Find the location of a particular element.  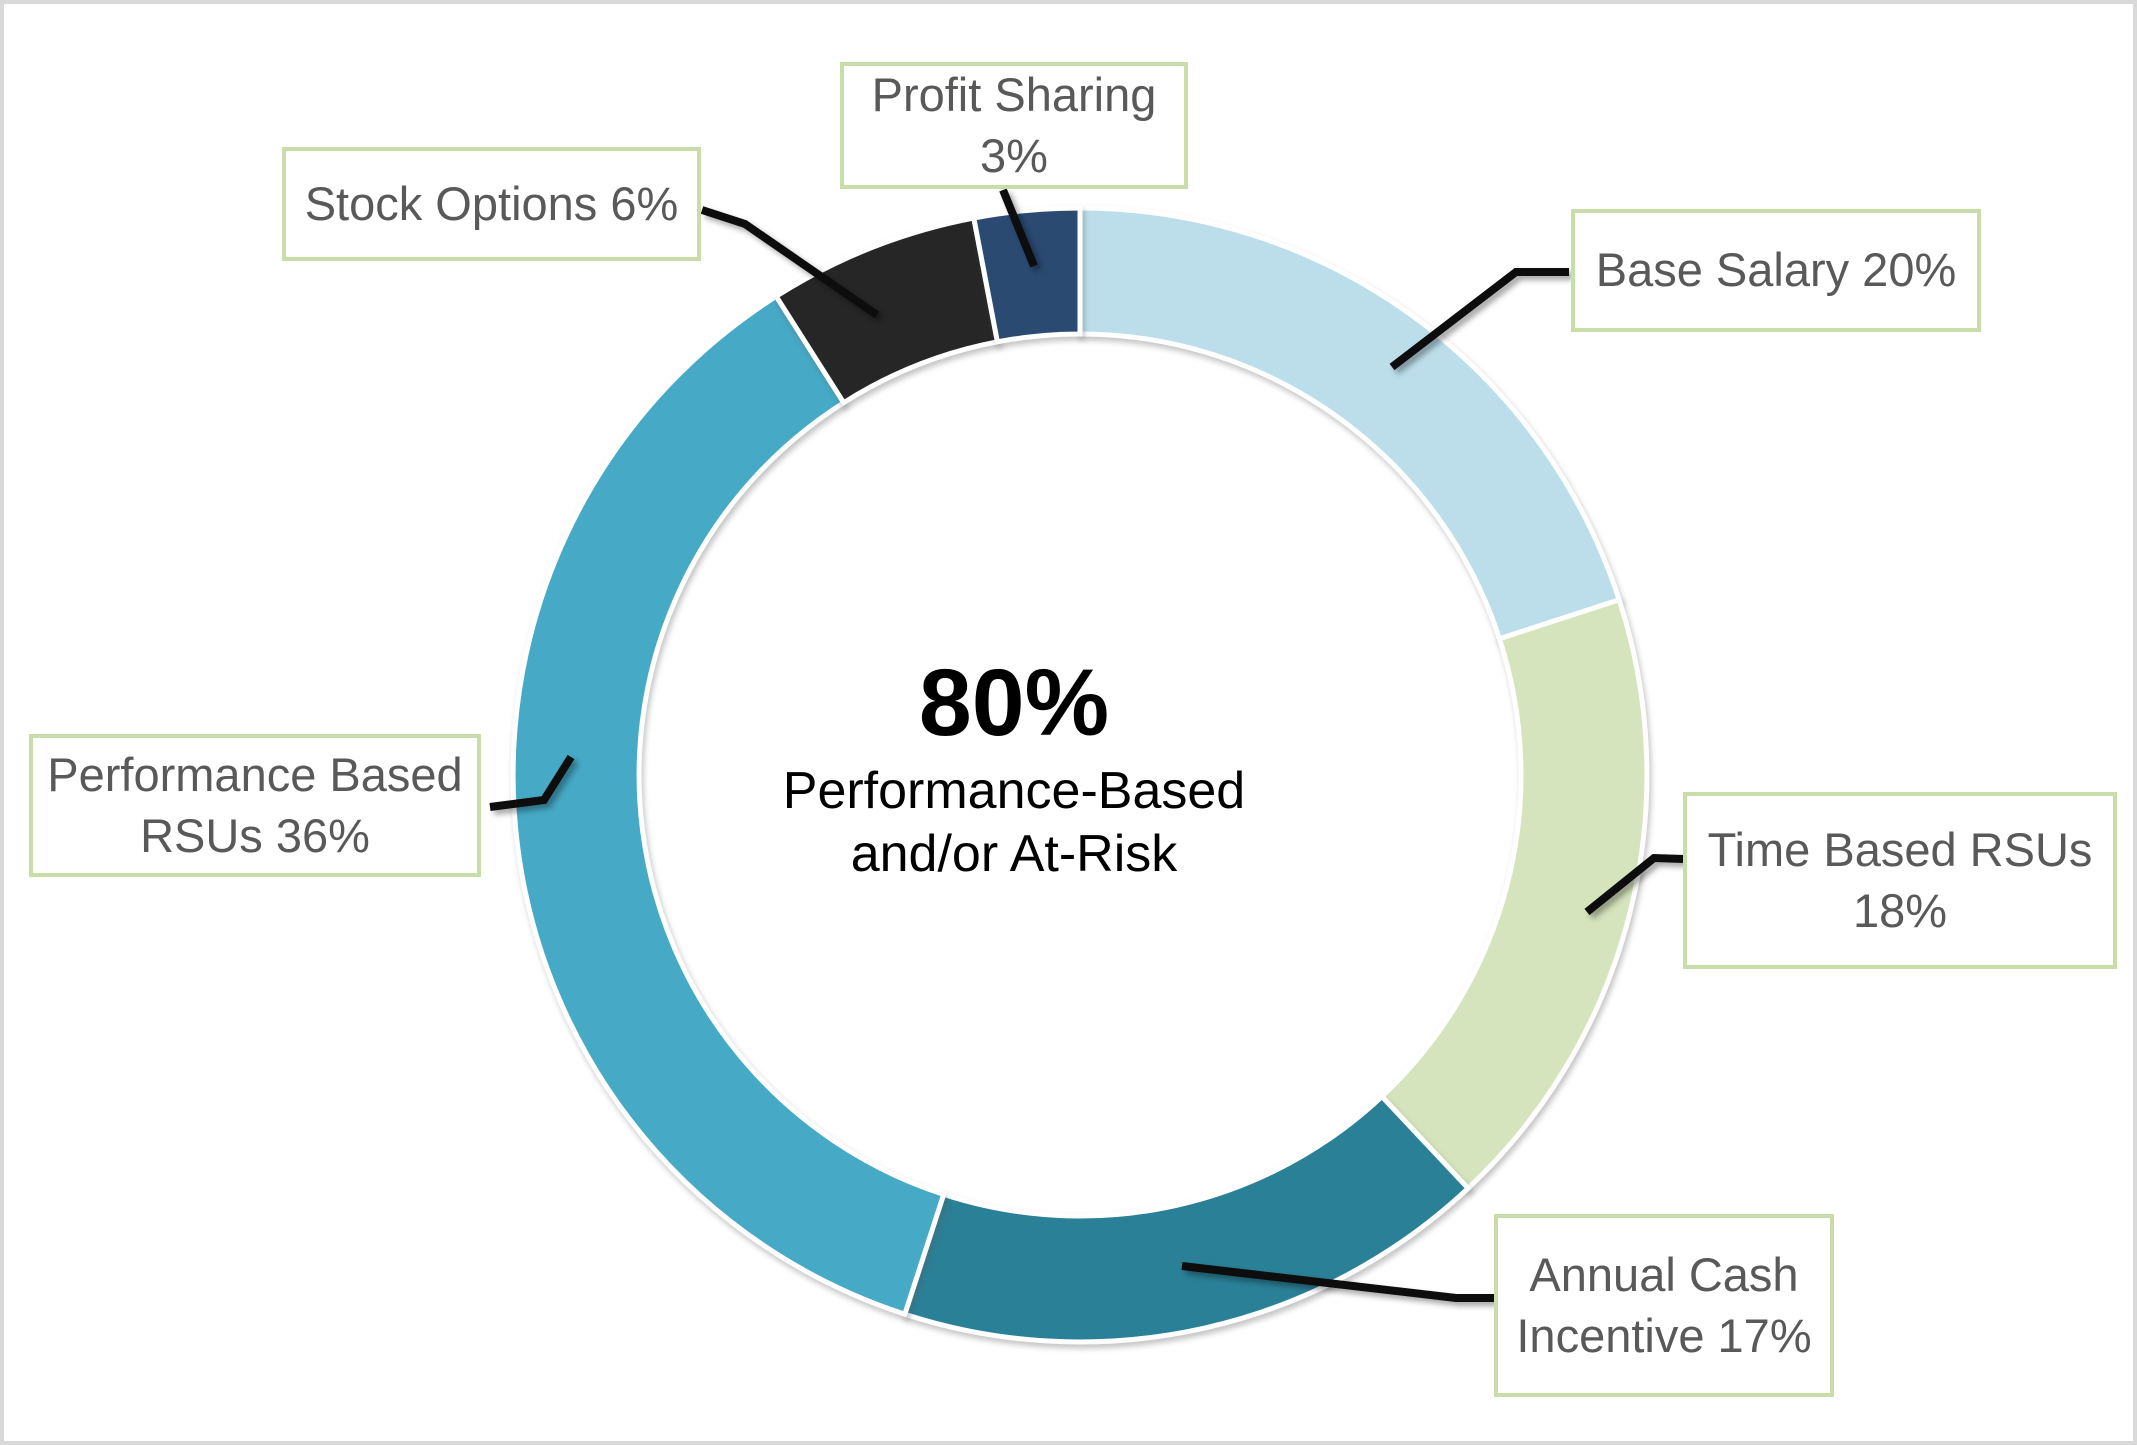

segment-performance-based-rsus is located at coordinates (728, 805).